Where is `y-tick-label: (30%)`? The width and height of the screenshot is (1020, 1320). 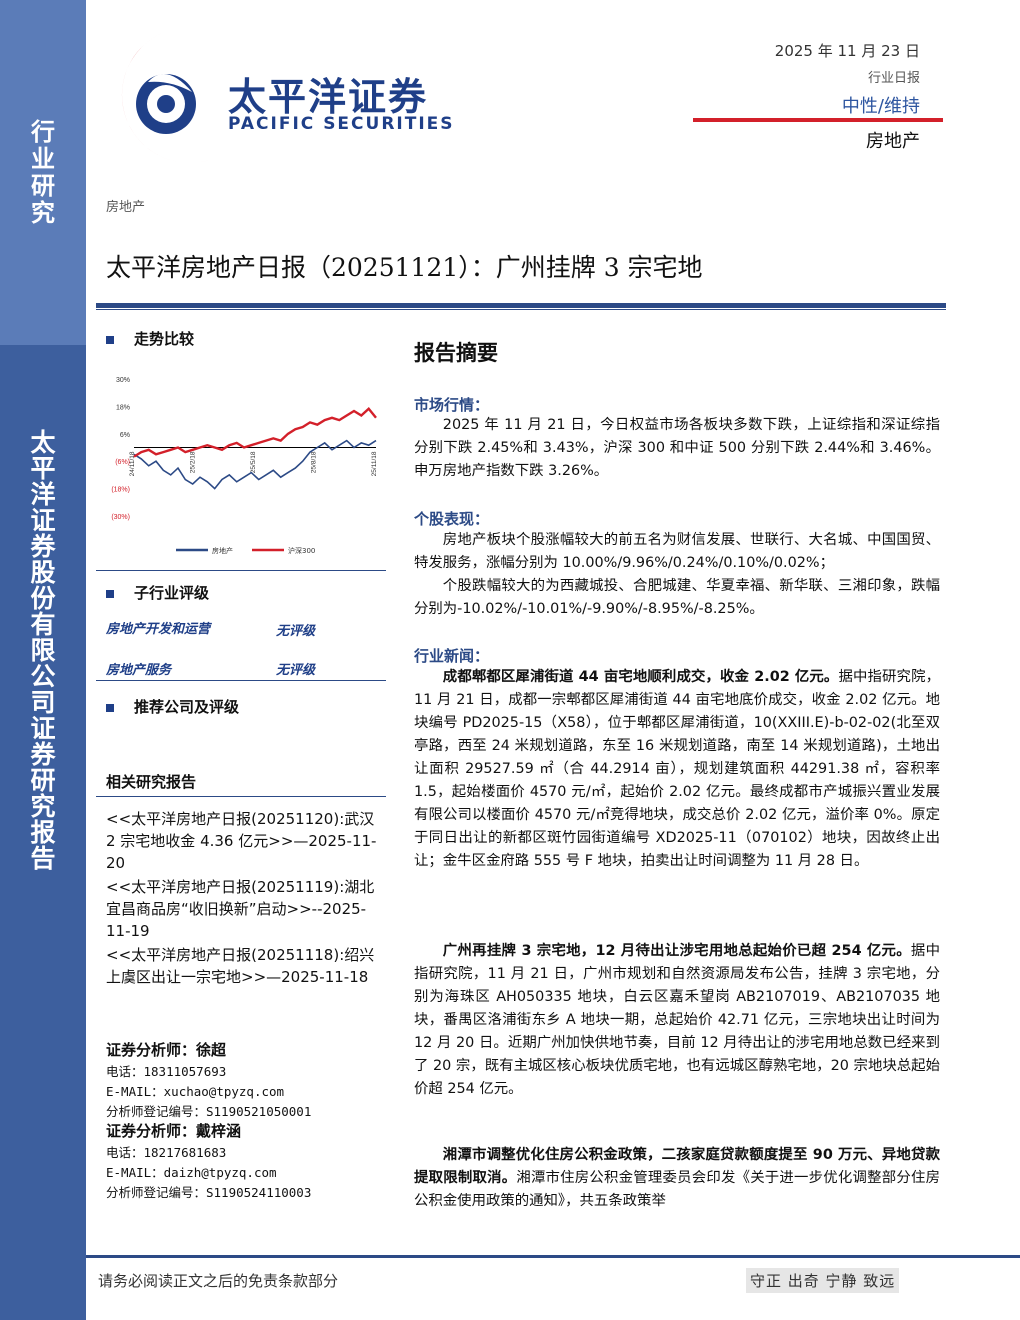
y-tick-label: (30%) is located at coordinates (120, 517).